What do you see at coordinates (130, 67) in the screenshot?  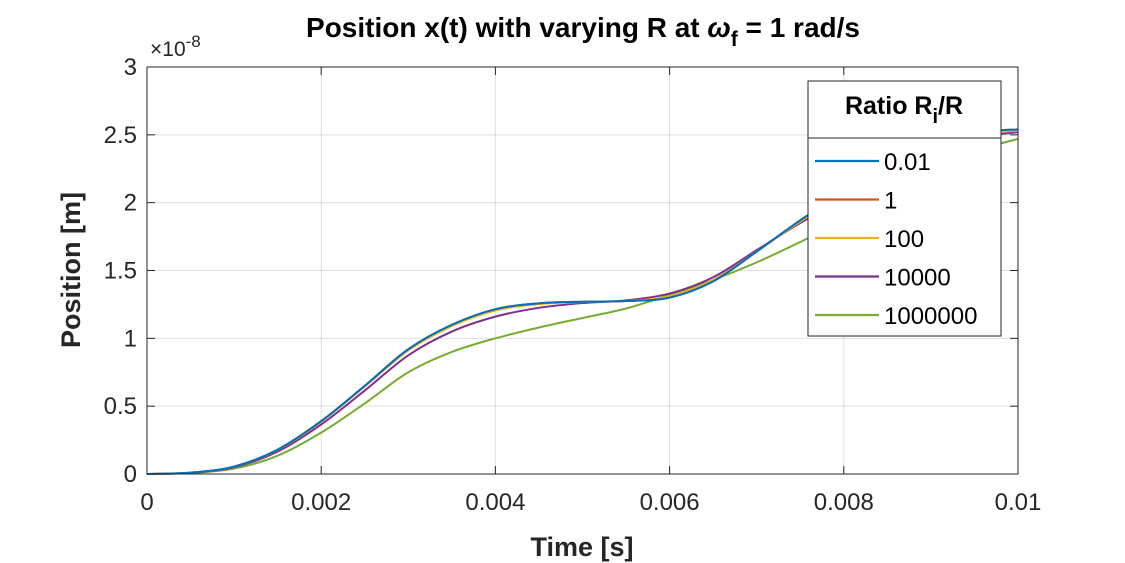 I see `y-tick-label: 3` at bounding box center [130, 67].